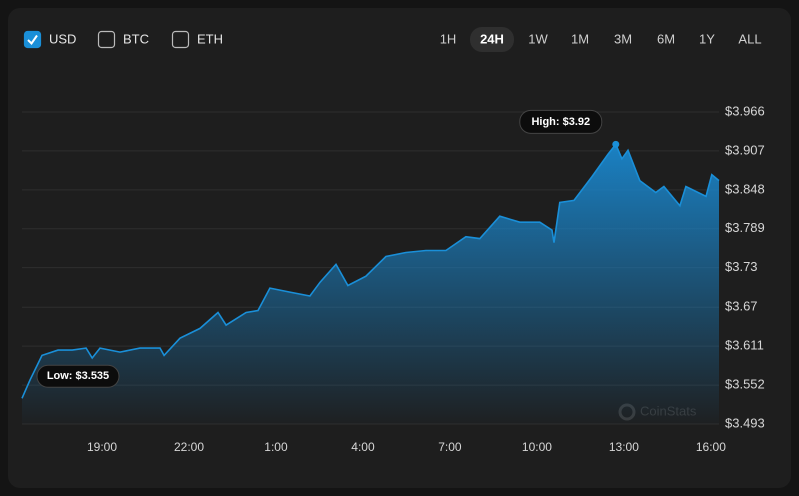 This screenshot has width=799, height=496. Describe the element at coordinates (448, 38) in the screenshot. I see `range-button: 1H` at that location.